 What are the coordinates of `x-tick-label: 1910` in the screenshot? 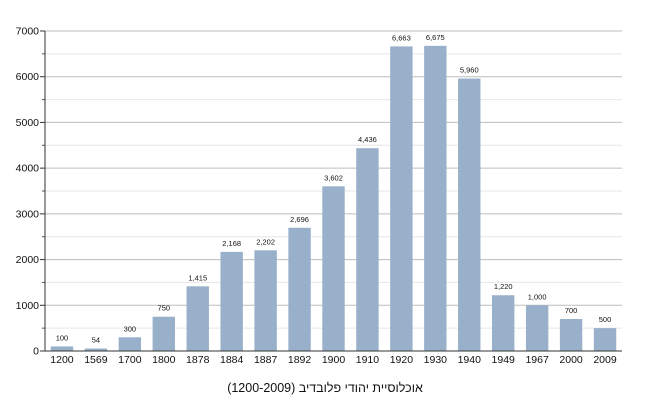 It's located at (368, 360).